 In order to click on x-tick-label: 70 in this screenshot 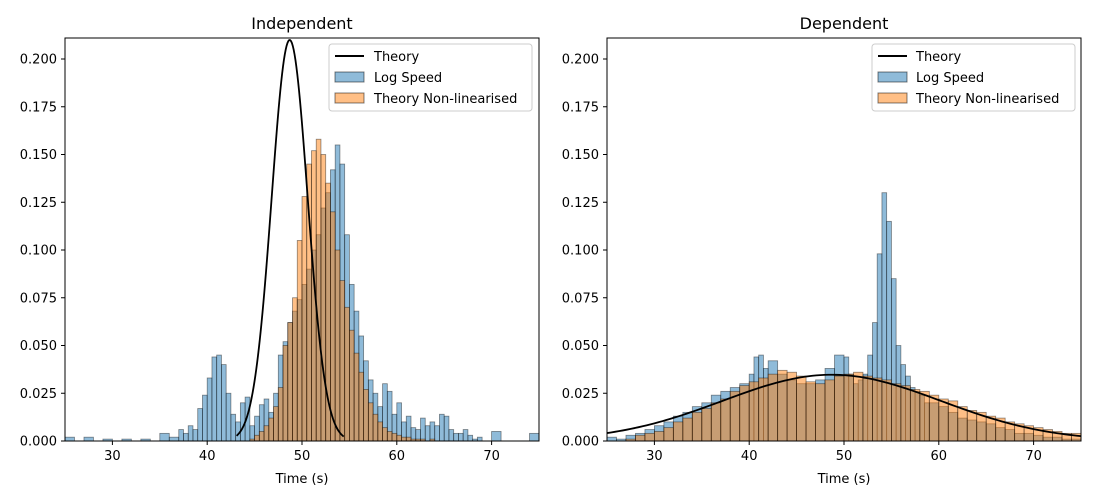, I will do `click(1033, 456)`.